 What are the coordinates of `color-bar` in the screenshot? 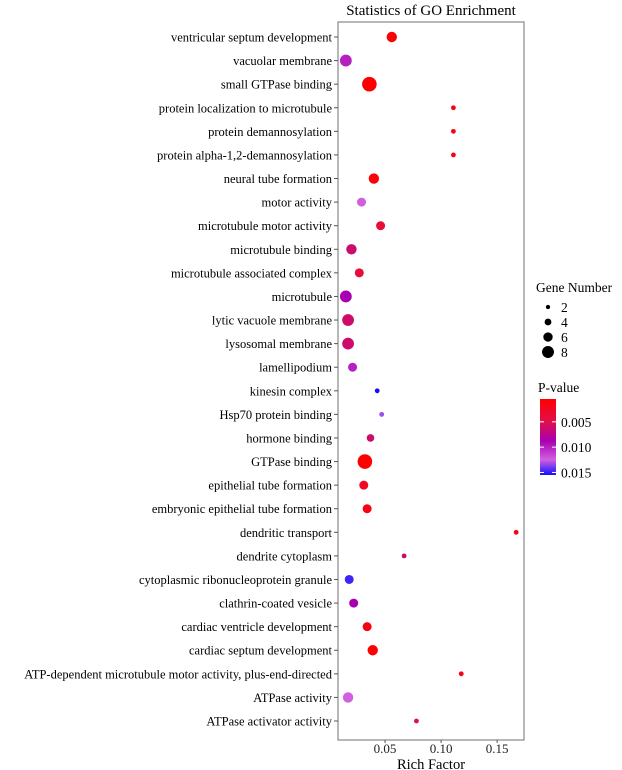 It's located at (548, 437).